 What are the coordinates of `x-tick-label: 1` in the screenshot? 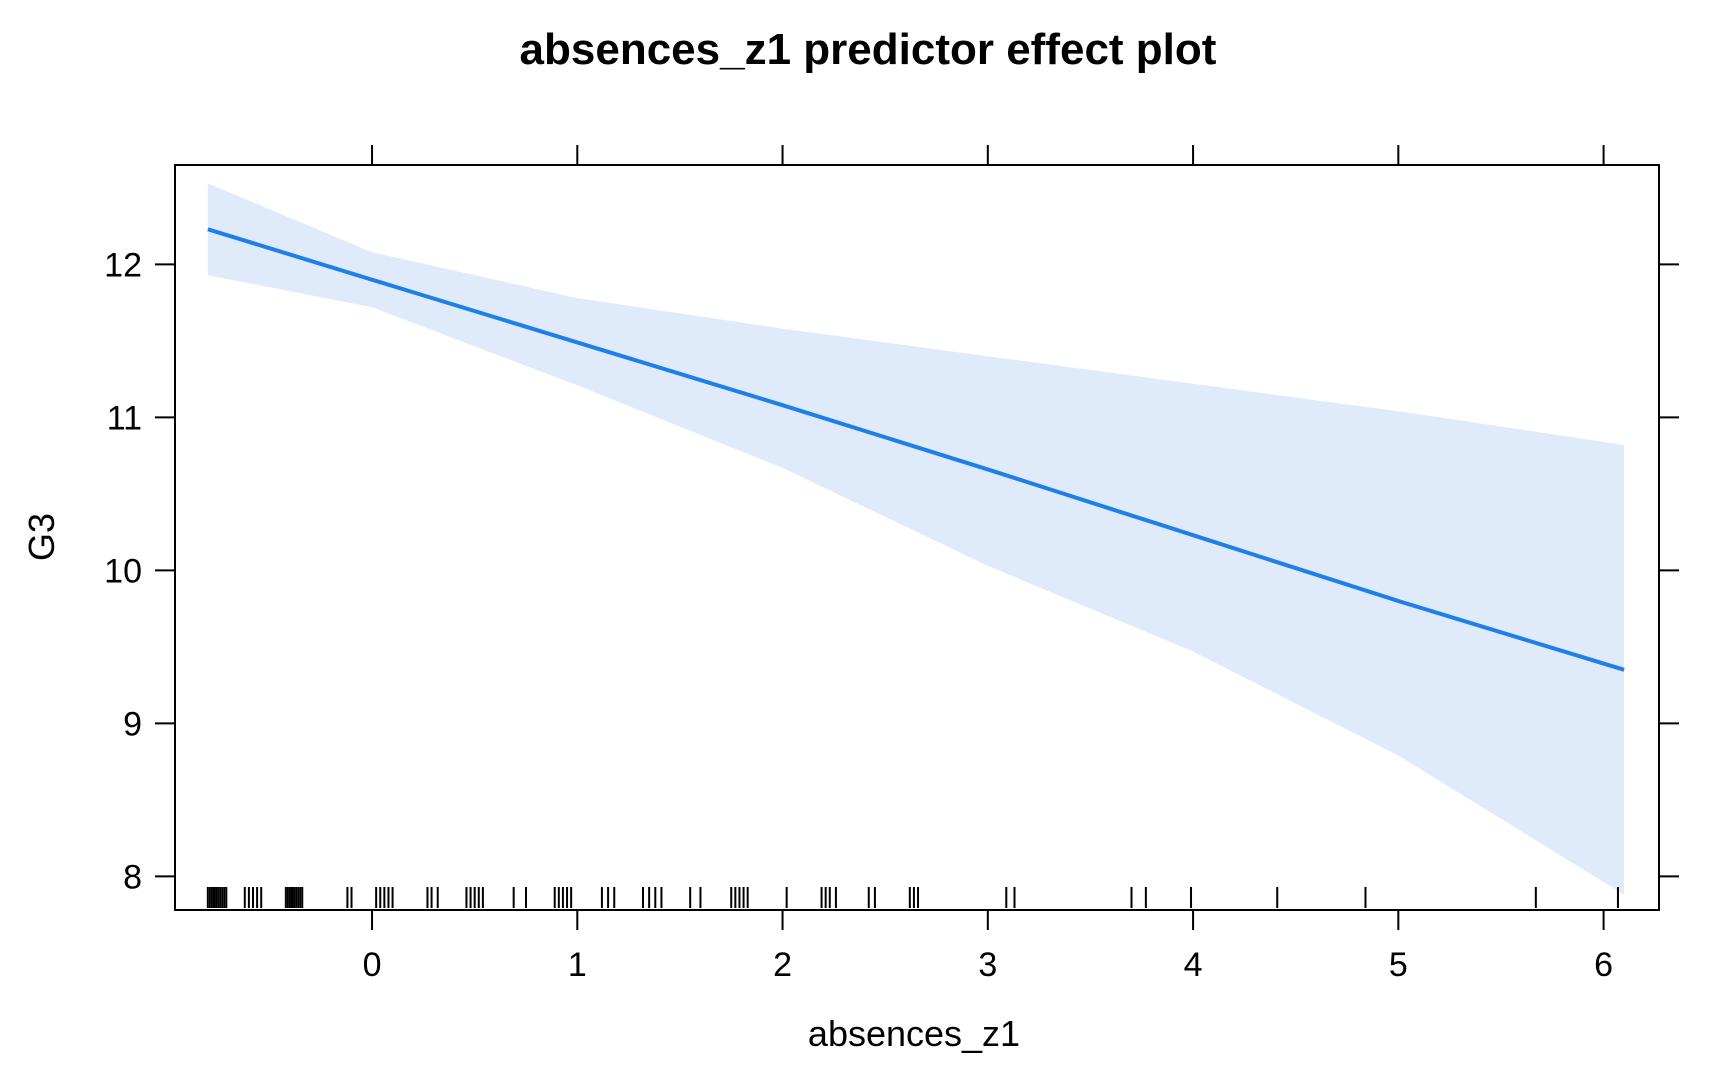 It's located at (577, 965).